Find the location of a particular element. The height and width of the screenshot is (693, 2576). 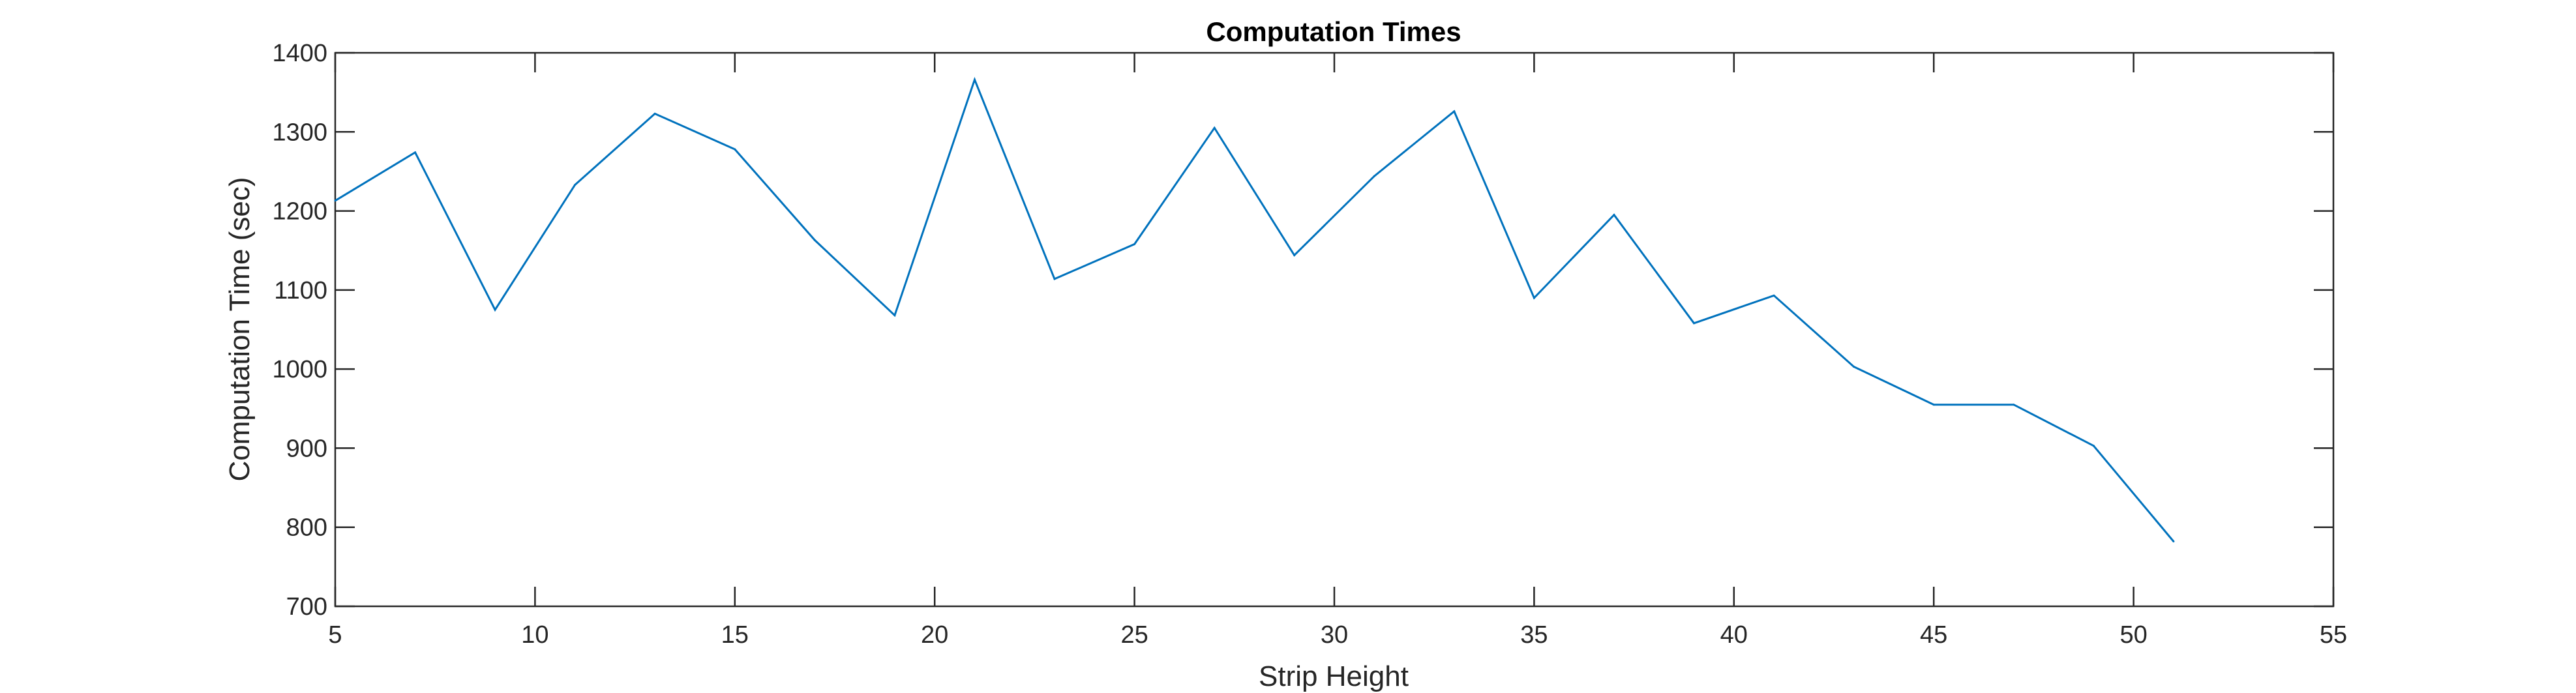

x-tick-label: 10 is located at coordinates (534, 635).